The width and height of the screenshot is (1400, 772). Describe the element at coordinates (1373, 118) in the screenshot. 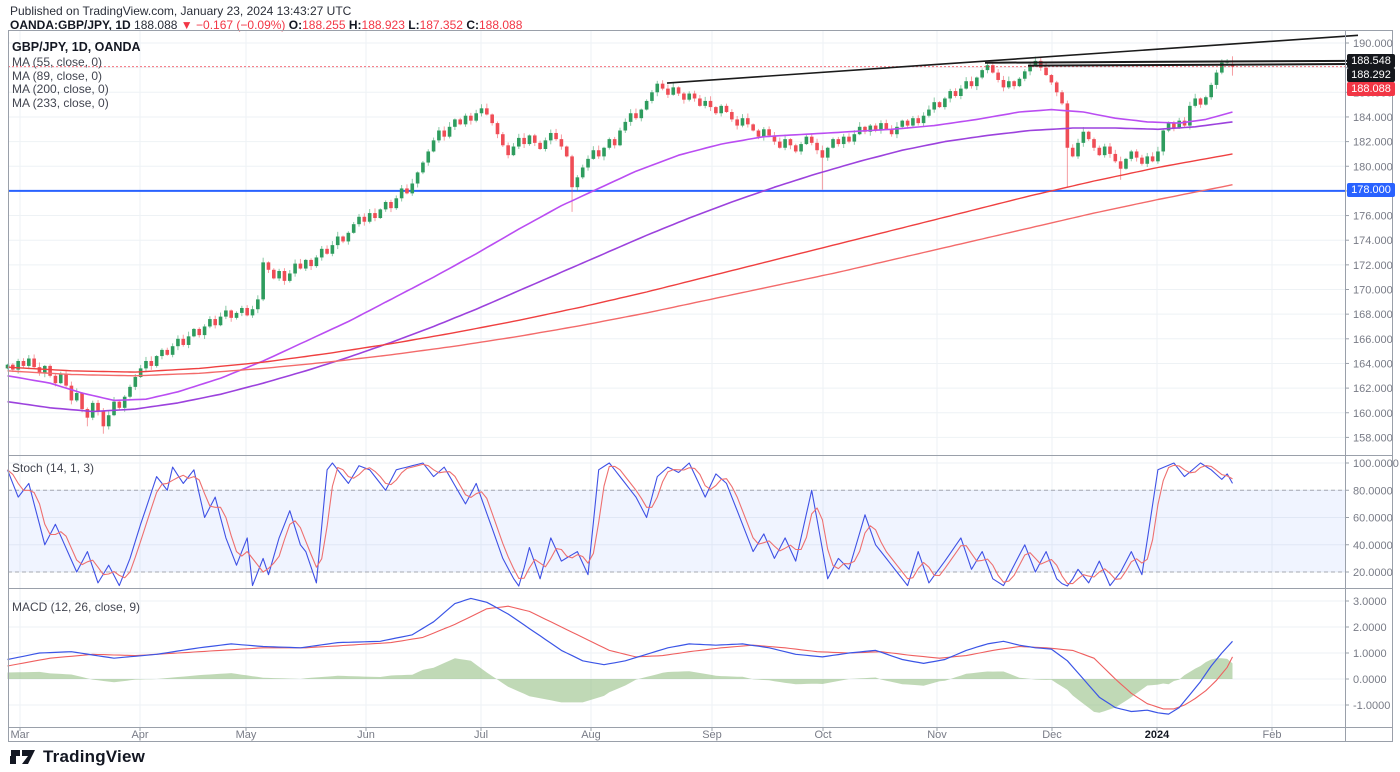

I see `price-tick-label: 184.000` at that location.